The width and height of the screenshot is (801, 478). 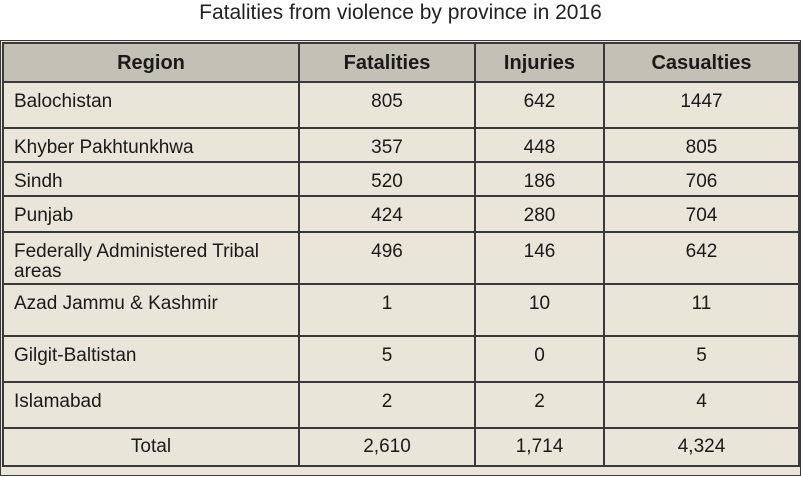 I want to click on casualties-cell: 642, so click(x=701, y=258).